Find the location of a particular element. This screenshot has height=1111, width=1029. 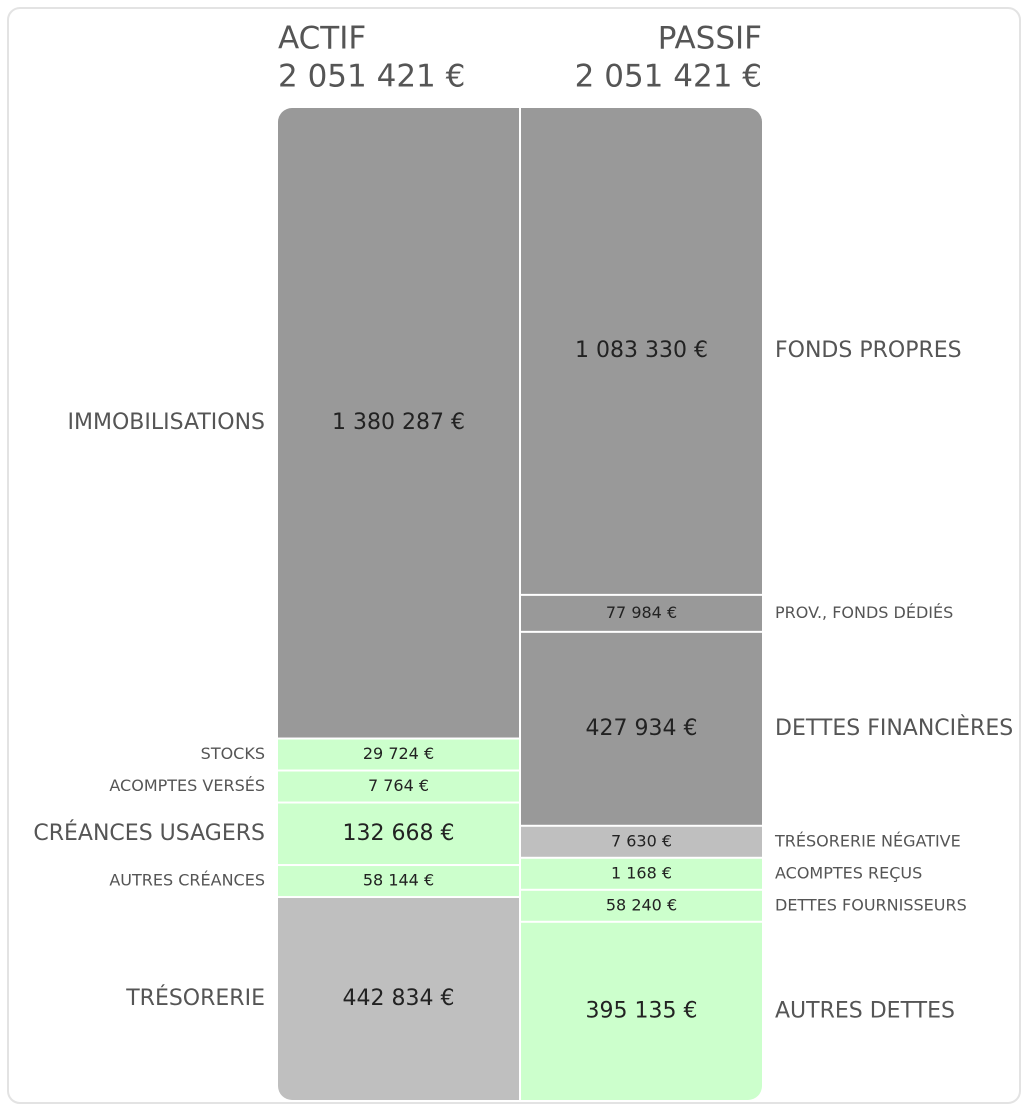

value-label: 58 144 € is located at coordinates (398, 880).